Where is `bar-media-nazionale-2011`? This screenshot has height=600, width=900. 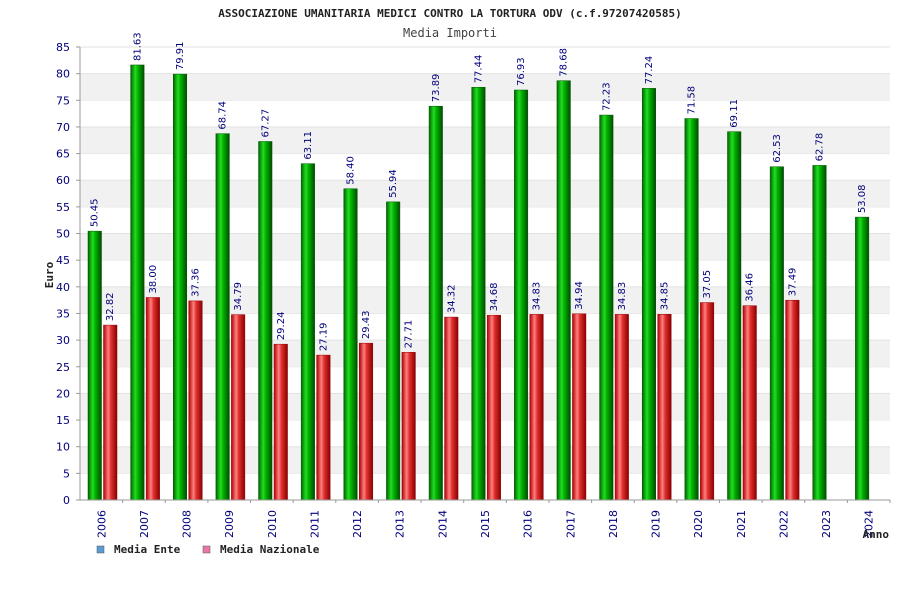
bar-media-nazionale-2011 is located at coordinates (323, 427).